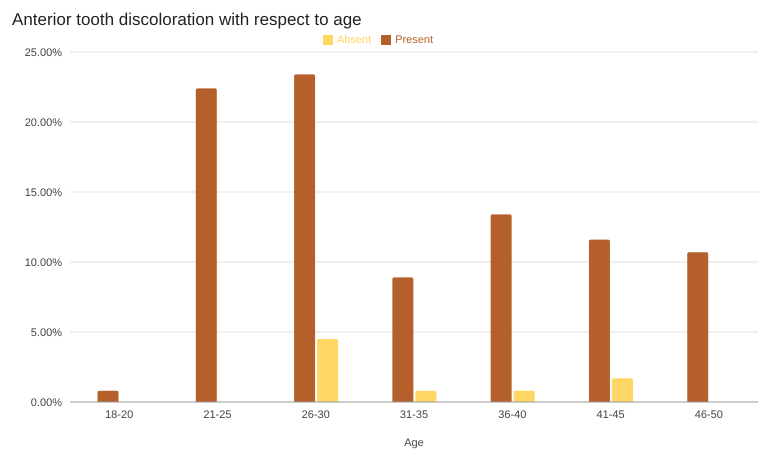 This screenshot has height=470, width=774. I want to click on y-tick-label: 15.00%, so click(43, 192).